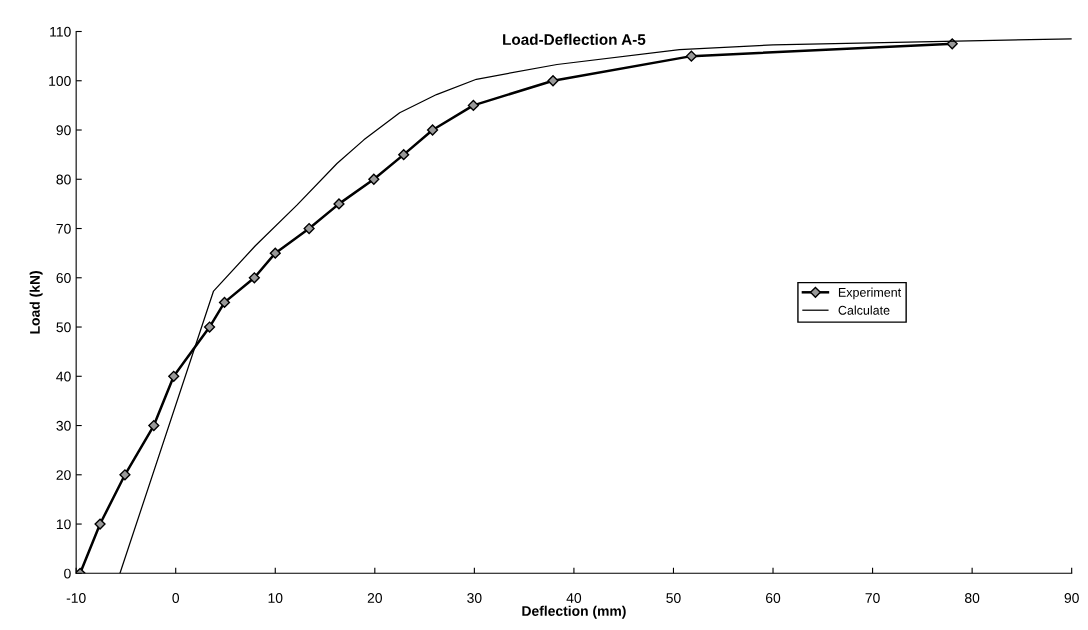  Describe the element at coordinates (63, 179) in the screenshot. I see `y-tick-label: 80` at that location.